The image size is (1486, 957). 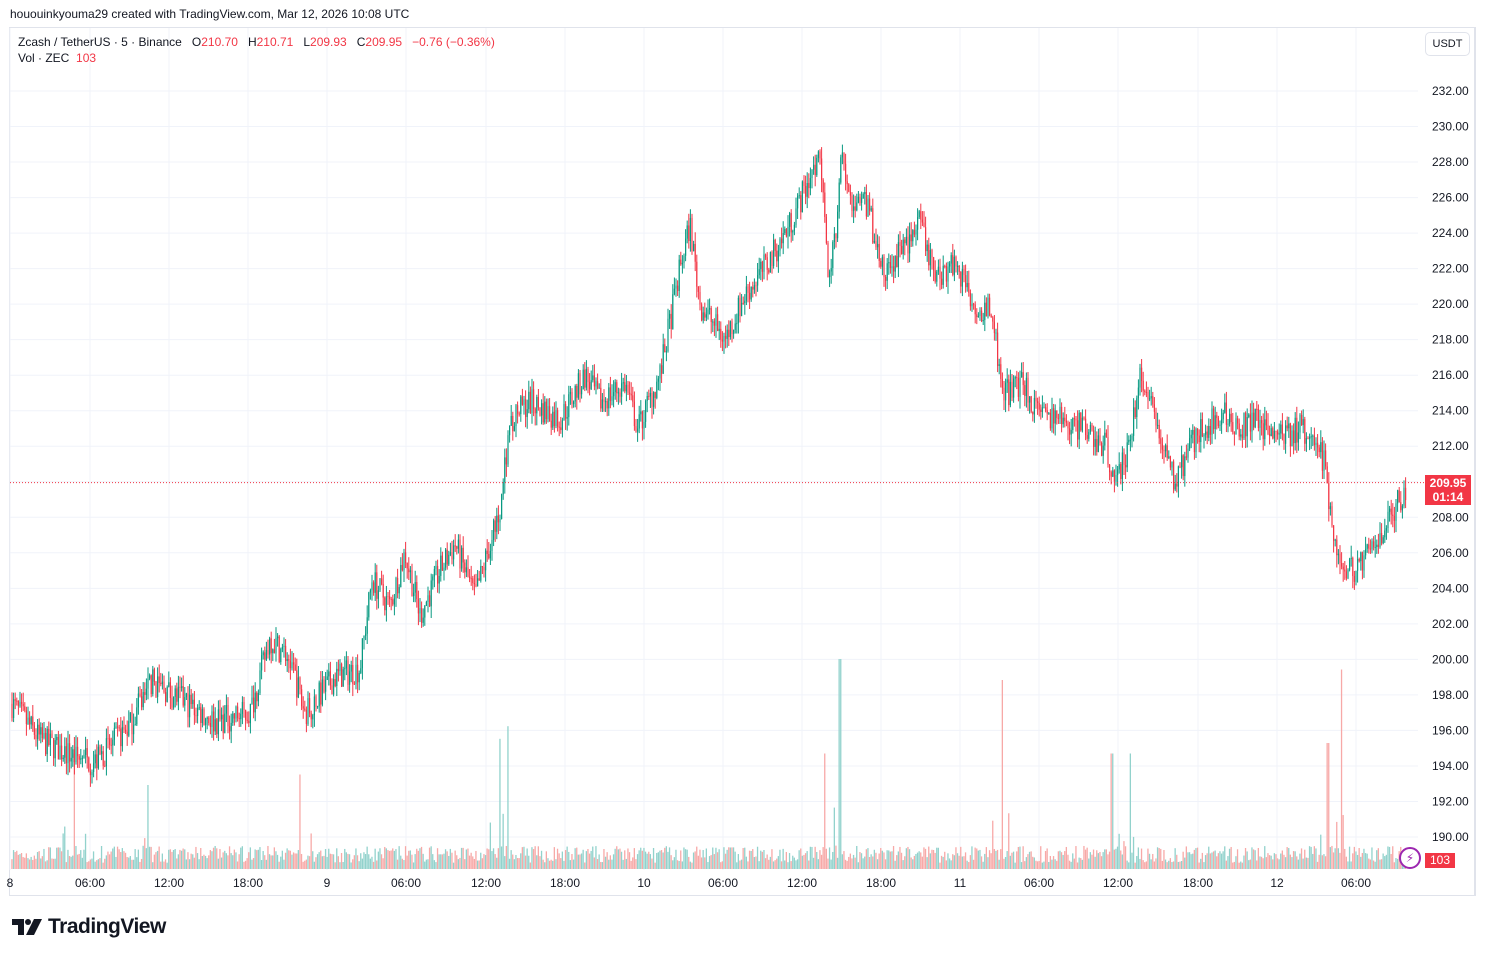 What do you see at coordinates (1450, 304) in the screenshot?
I see `price-tick: 220.00` at bounding box center [1450, 304].